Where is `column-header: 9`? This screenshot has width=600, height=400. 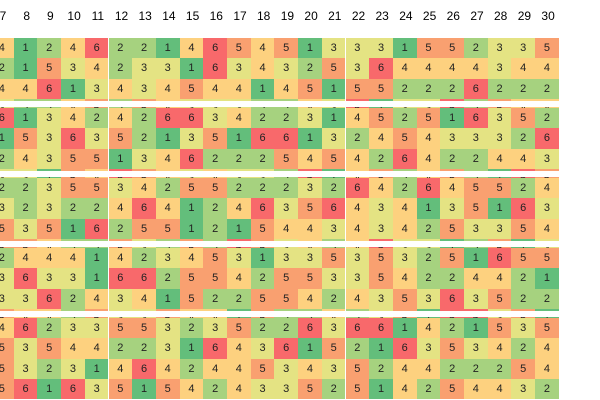
column-header: 9 is located at coordinates (50, 16).